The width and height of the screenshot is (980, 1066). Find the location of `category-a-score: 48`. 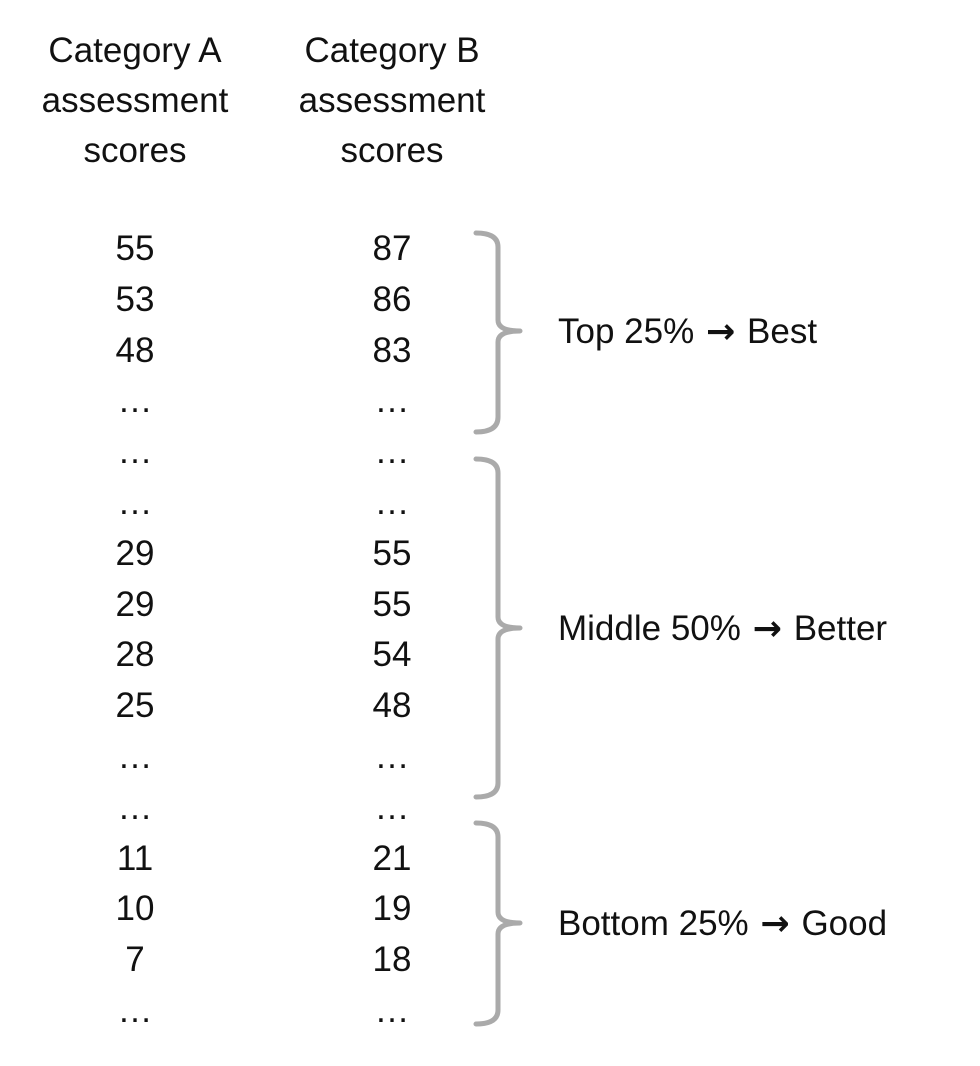

category-a-score: 48 is located at coordinates (135, 350).